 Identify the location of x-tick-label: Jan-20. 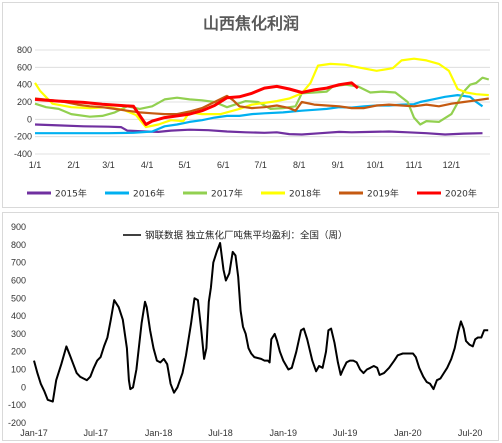
(408, 433).